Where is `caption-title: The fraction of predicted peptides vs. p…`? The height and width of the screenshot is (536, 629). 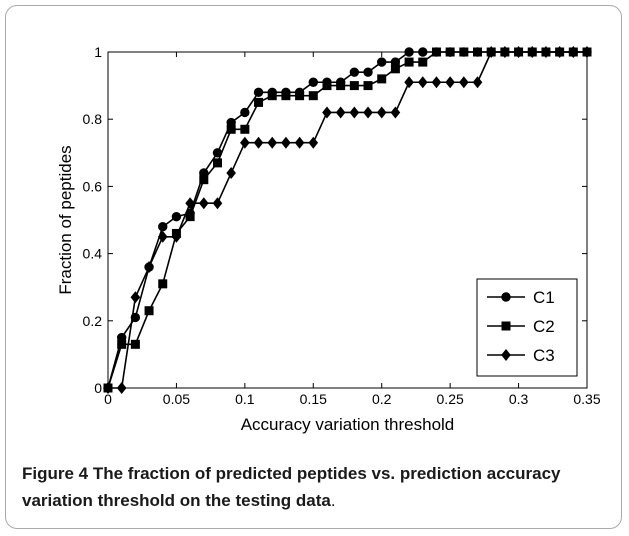
caption-title: The fraction of predicted peptides vs. p… is located at coordinates (291, 487).